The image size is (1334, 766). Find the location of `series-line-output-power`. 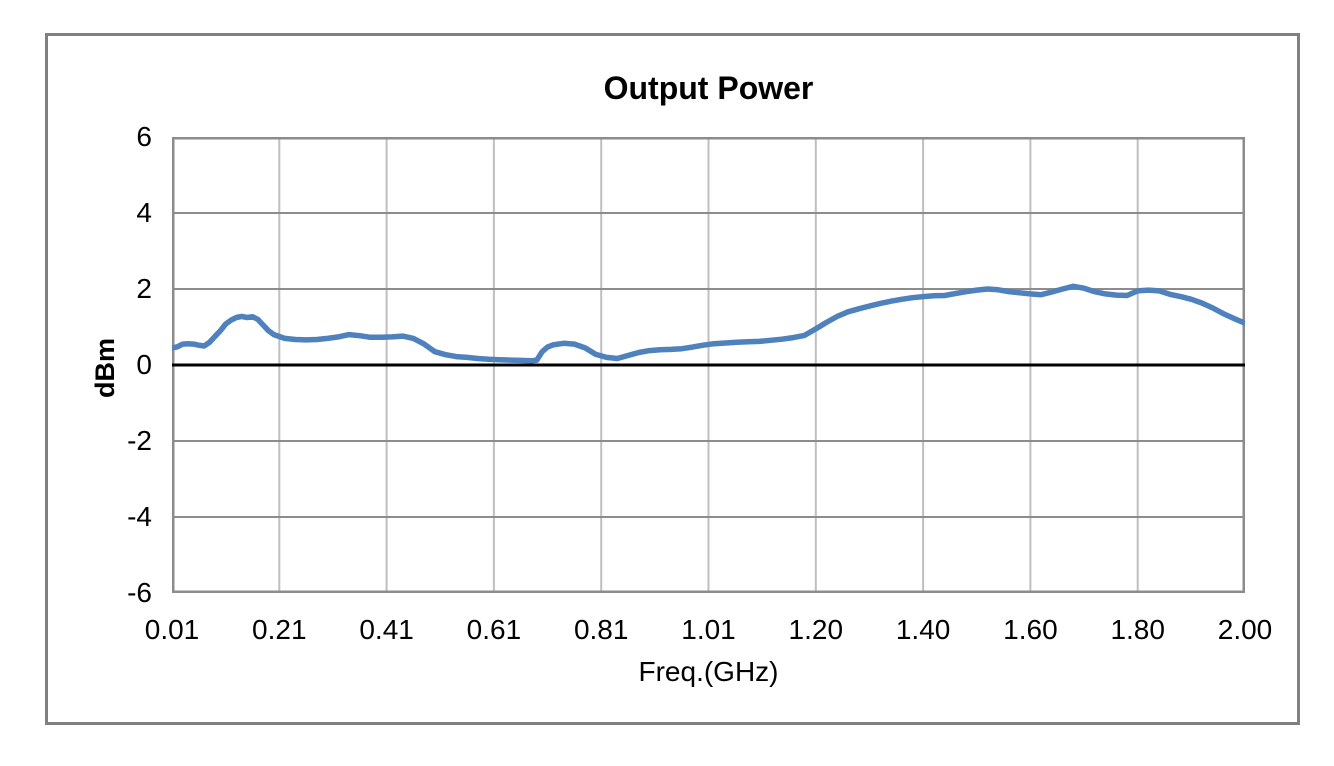

series-line-output-power is located at coordinates (708, 323).